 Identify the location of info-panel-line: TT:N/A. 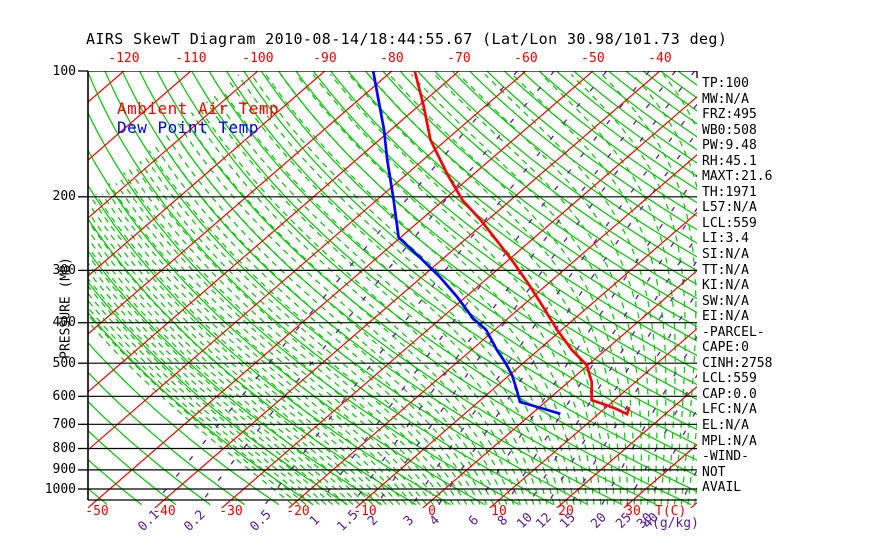
(725, 270).